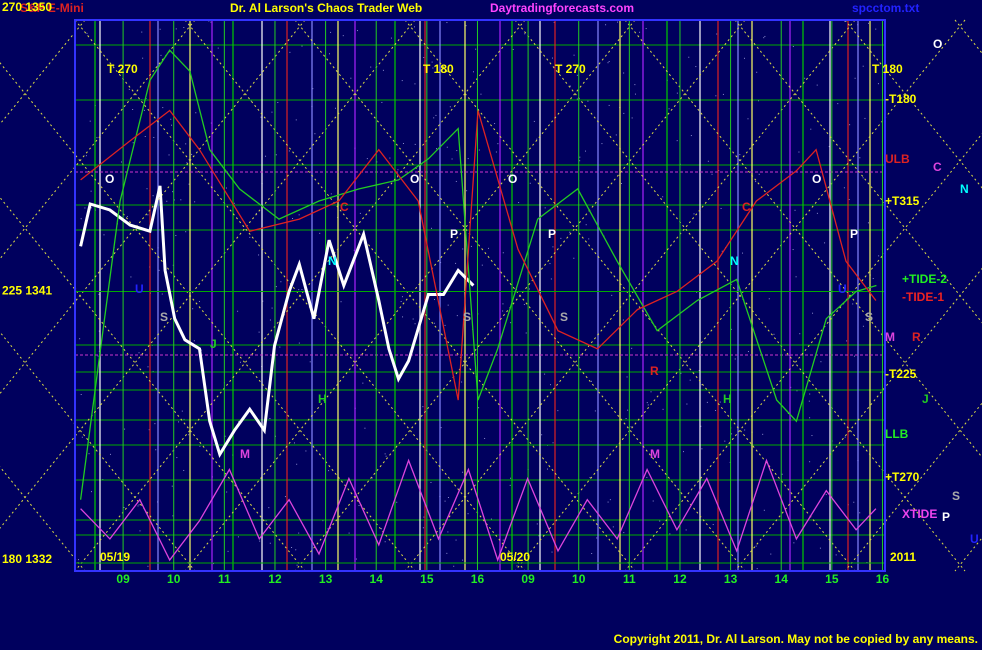  I want to click on annotation: T 180, so click(887, 69).